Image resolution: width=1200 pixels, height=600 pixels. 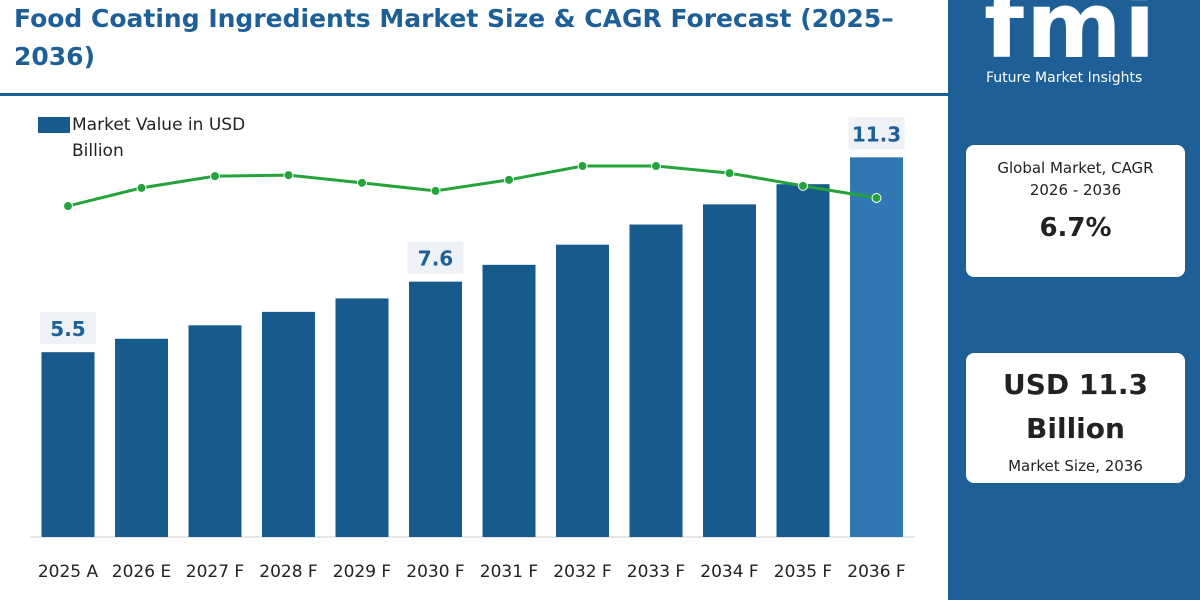 What do you see at coordinates (1075, 228) in the screenshot?
I see `card-value: 6.7%` at bounding box center [1075, 228].